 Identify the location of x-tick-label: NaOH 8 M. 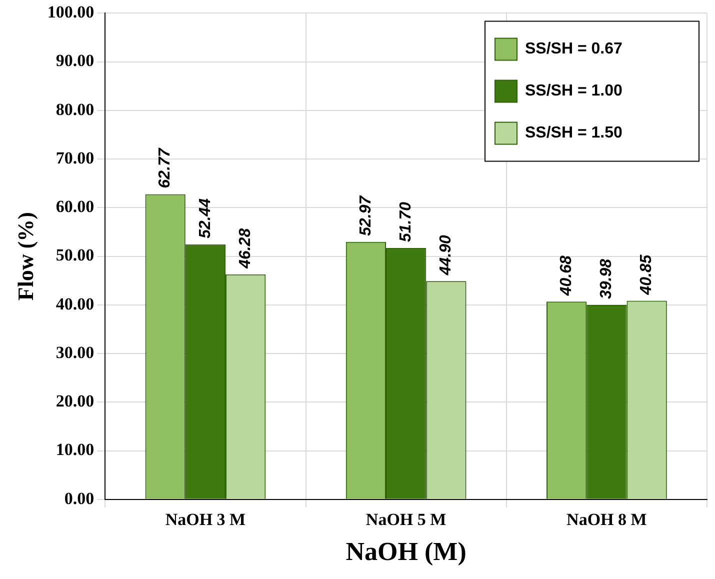
(606, 519).